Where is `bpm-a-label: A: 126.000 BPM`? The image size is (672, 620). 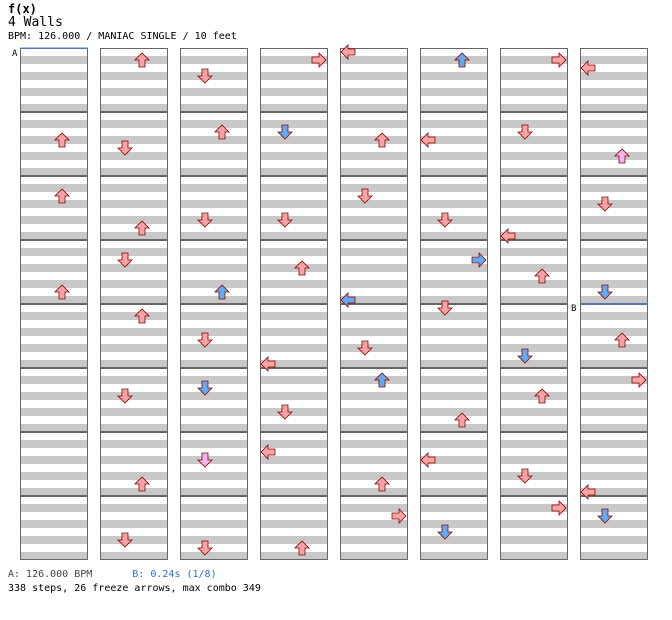
bpm-a-label: A: 126.000 BPM is located at coordinates (50, 574).